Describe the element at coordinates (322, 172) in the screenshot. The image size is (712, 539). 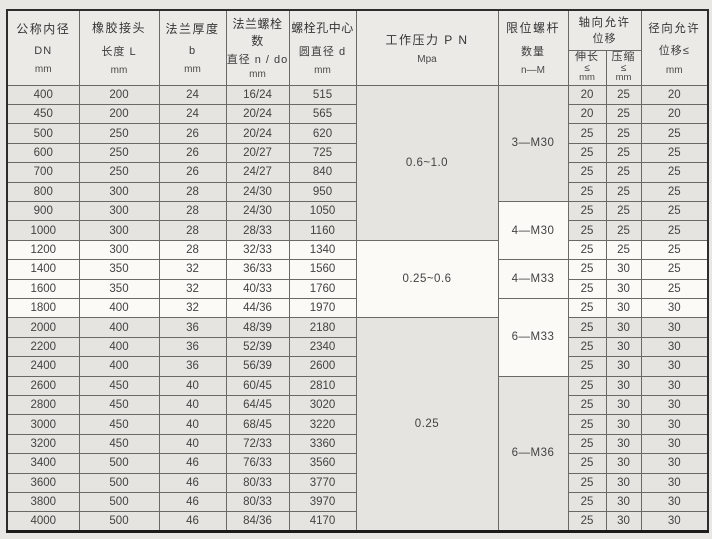
I see `cell-circle: 840` at that location.